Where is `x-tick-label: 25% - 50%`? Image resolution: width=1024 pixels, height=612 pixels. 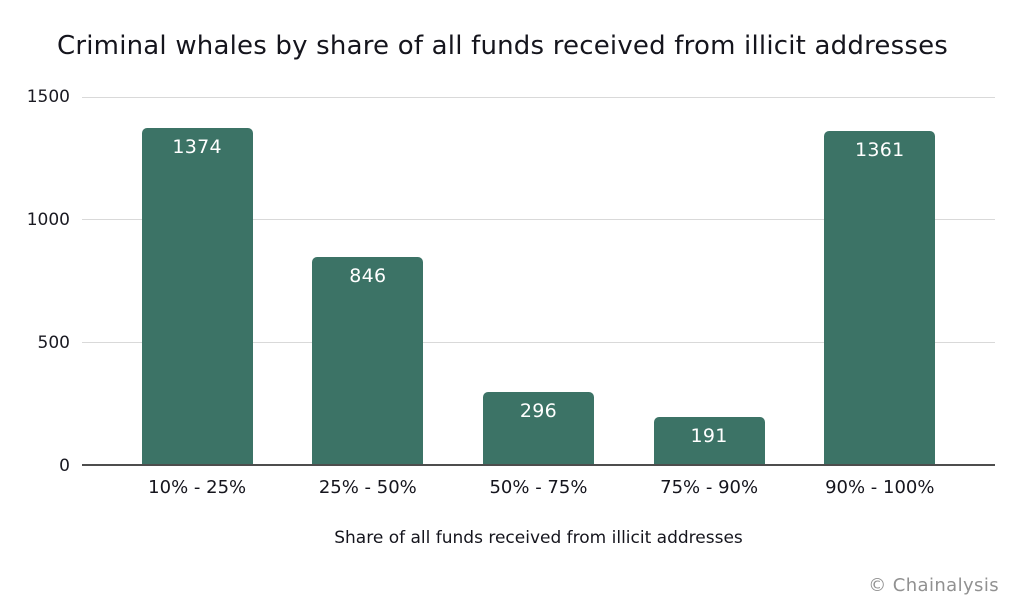
x-tick-label: 25% - 50% is located at coordinates (367, 487).